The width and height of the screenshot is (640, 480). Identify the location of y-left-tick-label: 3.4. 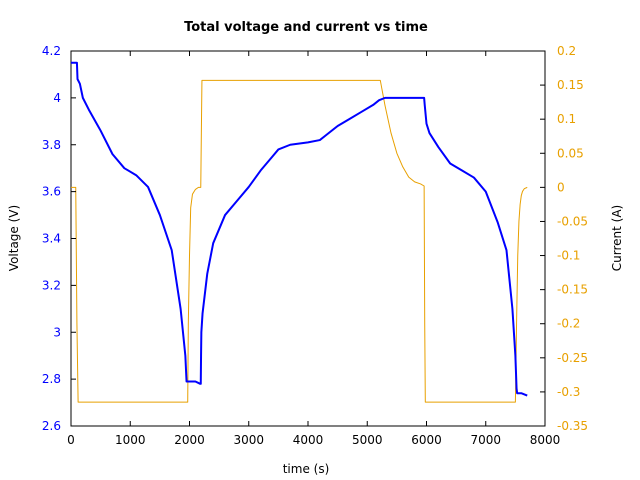
(51, 239).